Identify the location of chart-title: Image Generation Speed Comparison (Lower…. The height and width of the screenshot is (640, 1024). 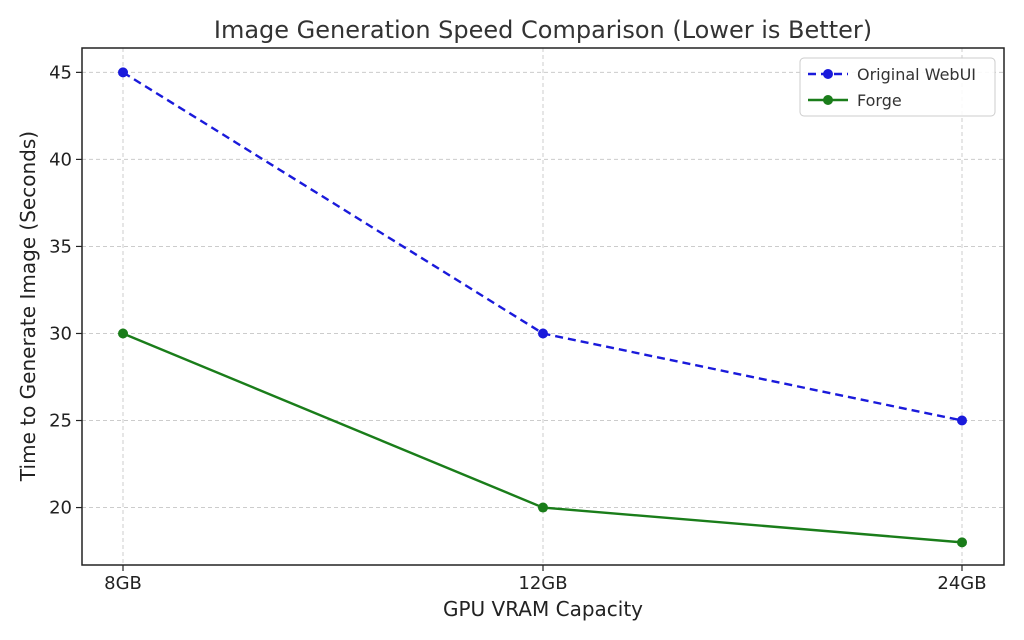
(543, 30).